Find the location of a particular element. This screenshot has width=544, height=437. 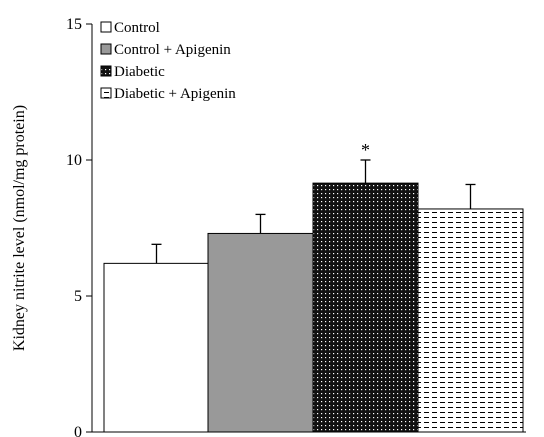

y-tick-label: 5 is located at coordinates (78, 296).